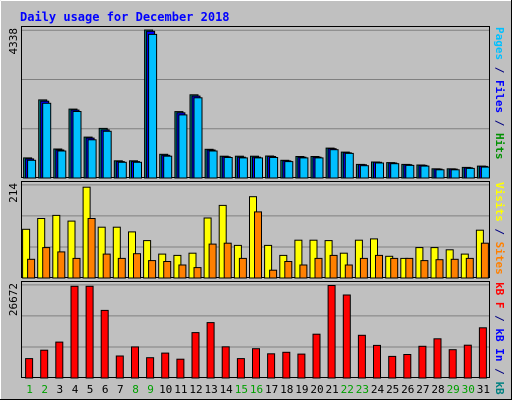 The height and width of the screenshot is (405, 512). I want to click on x-tick-label: 30, so click(468, 389).